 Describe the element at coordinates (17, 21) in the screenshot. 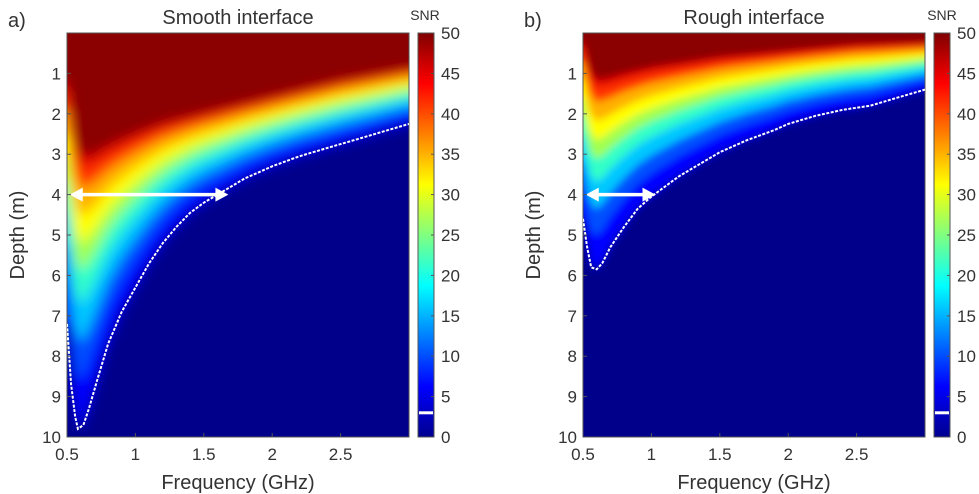

I see `panel-label: a)` at that location.